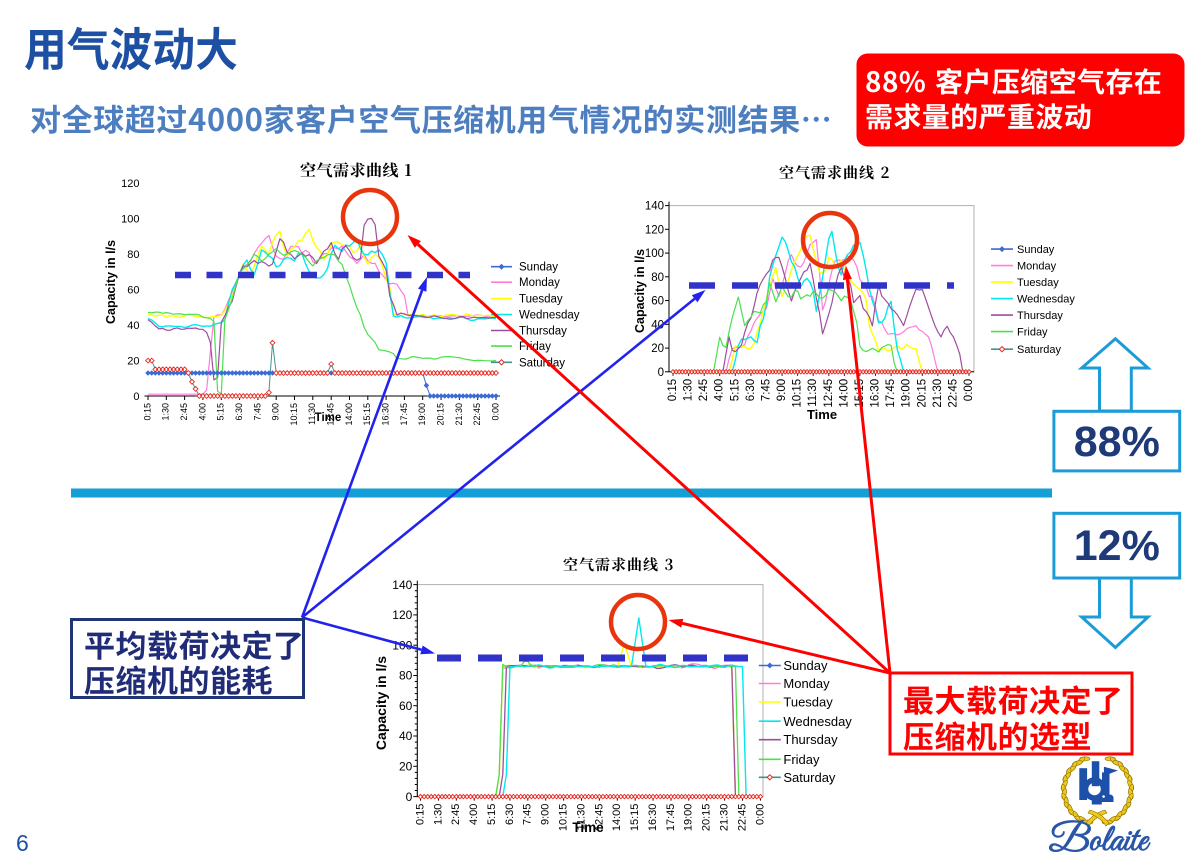  What do you see at coordinates (1117, 546) in the screenshot?
I see `svg-text: 12%` at bounding box center [1117, 546].